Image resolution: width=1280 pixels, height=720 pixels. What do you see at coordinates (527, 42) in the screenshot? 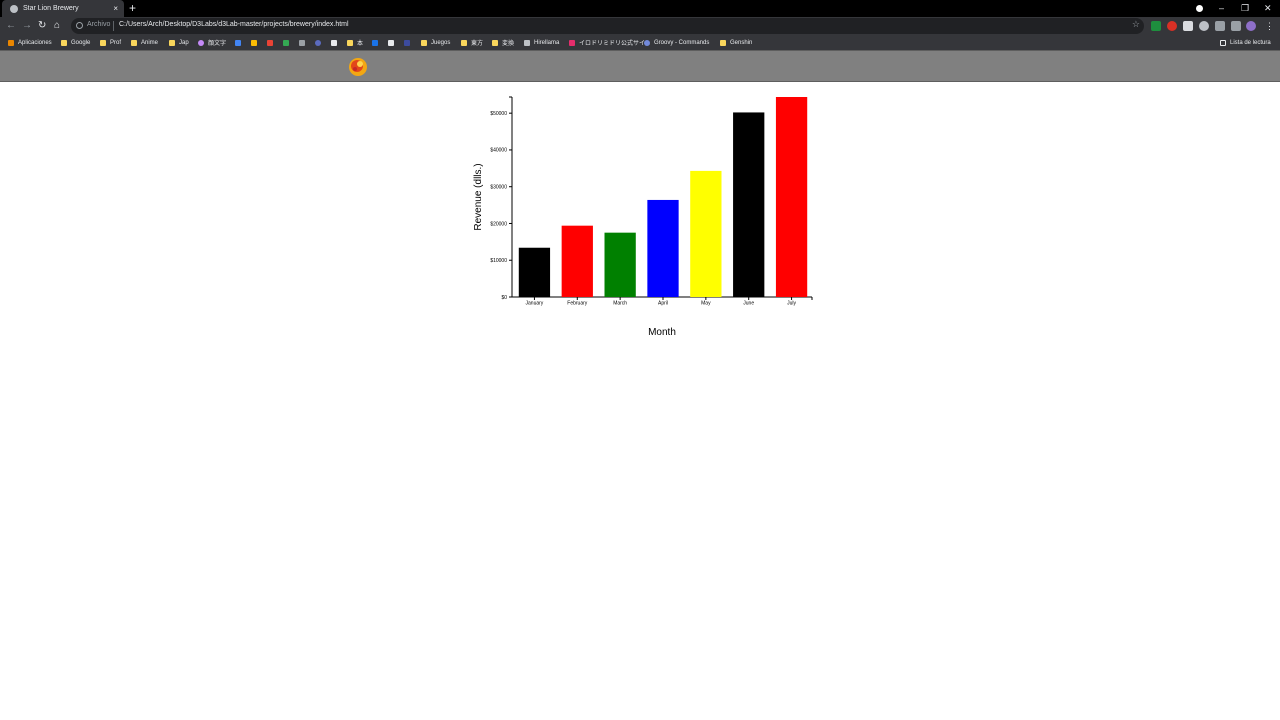
I see `llama-icon` at bounding box center [527, 42].